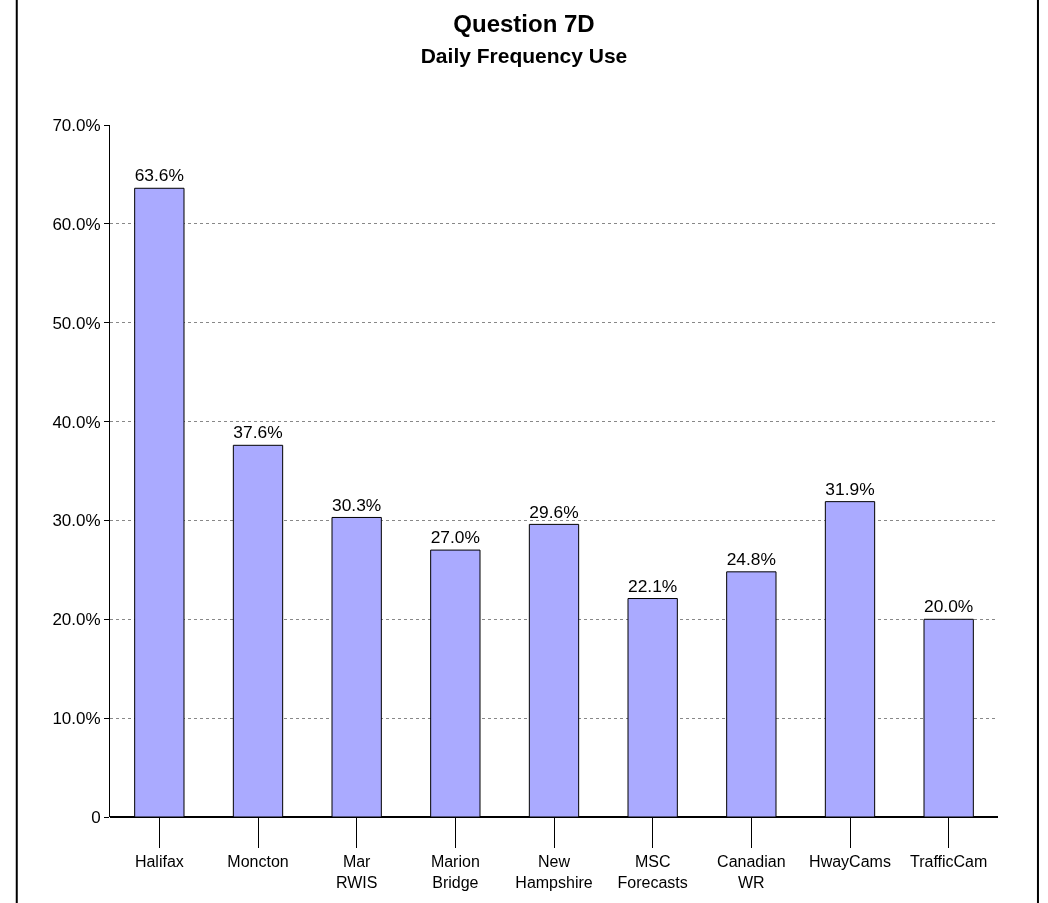  What do you see at coordinates (949, 606) in the screenshot?
I see `data-label: 20.0%` at bounding box center [949, 606].